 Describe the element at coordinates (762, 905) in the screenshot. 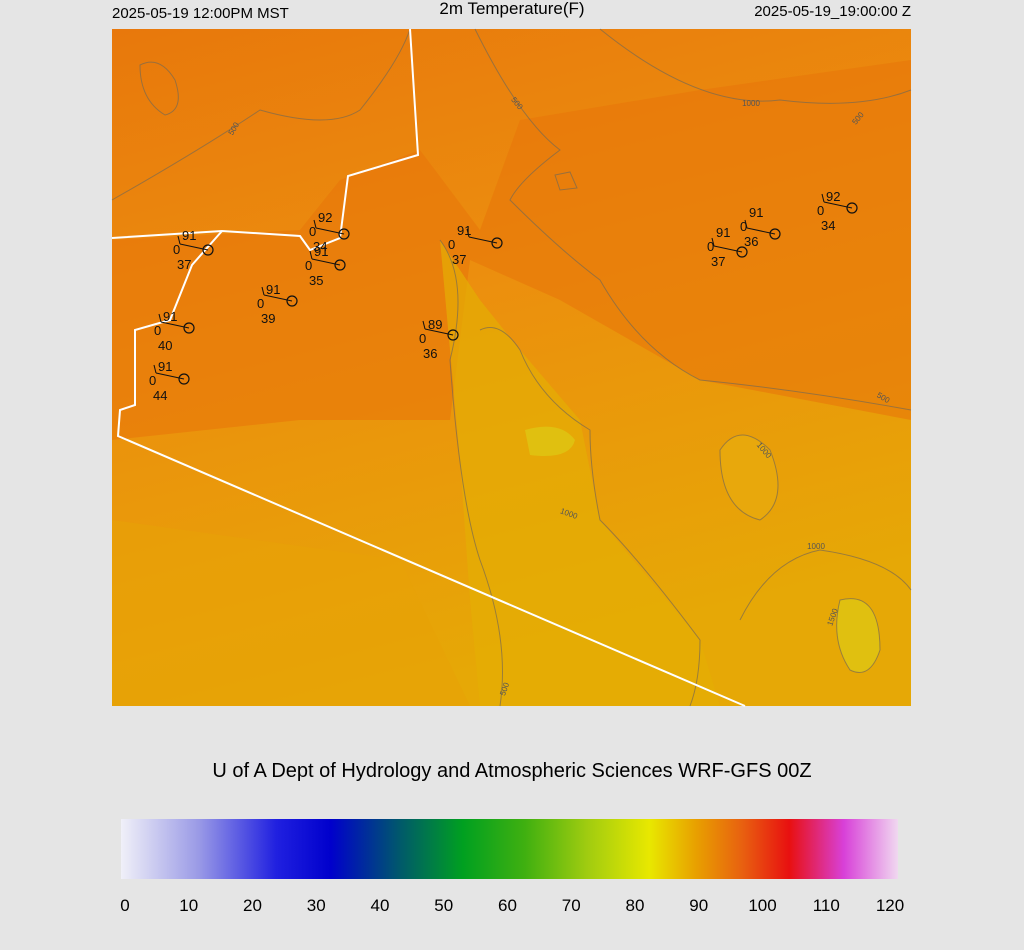

I see `colorbar-tick-label: 100` at that location.